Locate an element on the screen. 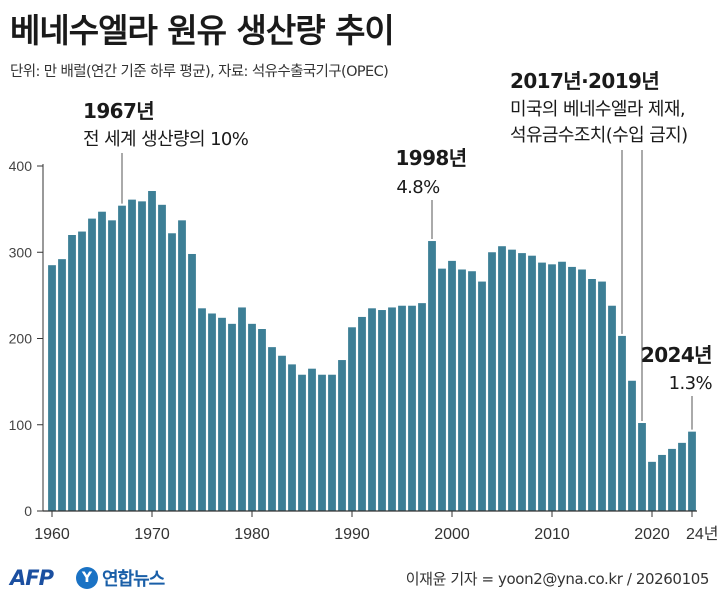 This screenshot has width=723, height=602. bar-1977 is located at coordinates (222, 414).